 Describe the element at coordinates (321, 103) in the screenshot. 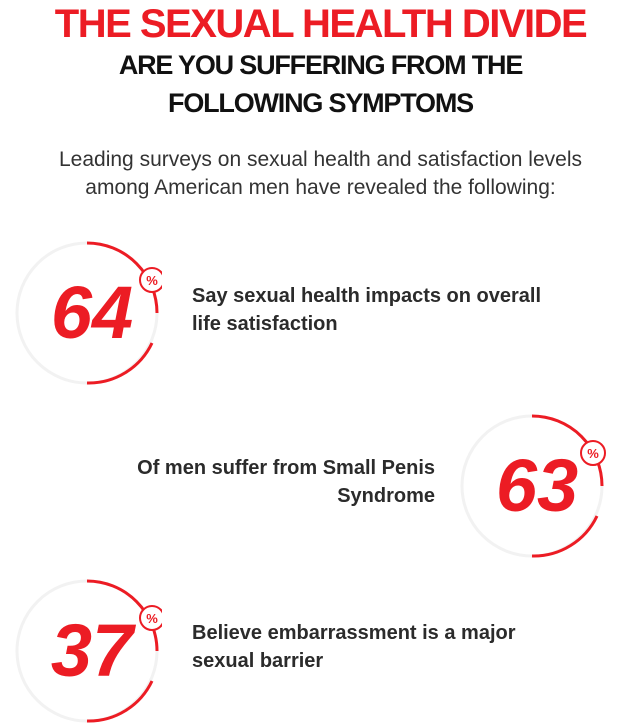

I see `subheadline-line-2: FOLLOWING SYMPTOMS` at that location.